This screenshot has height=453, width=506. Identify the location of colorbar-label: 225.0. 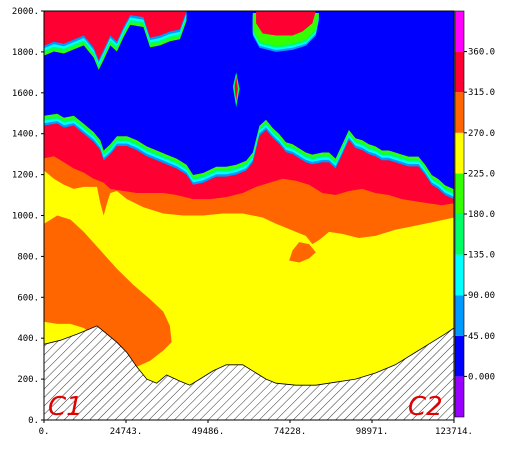
(481, 174).